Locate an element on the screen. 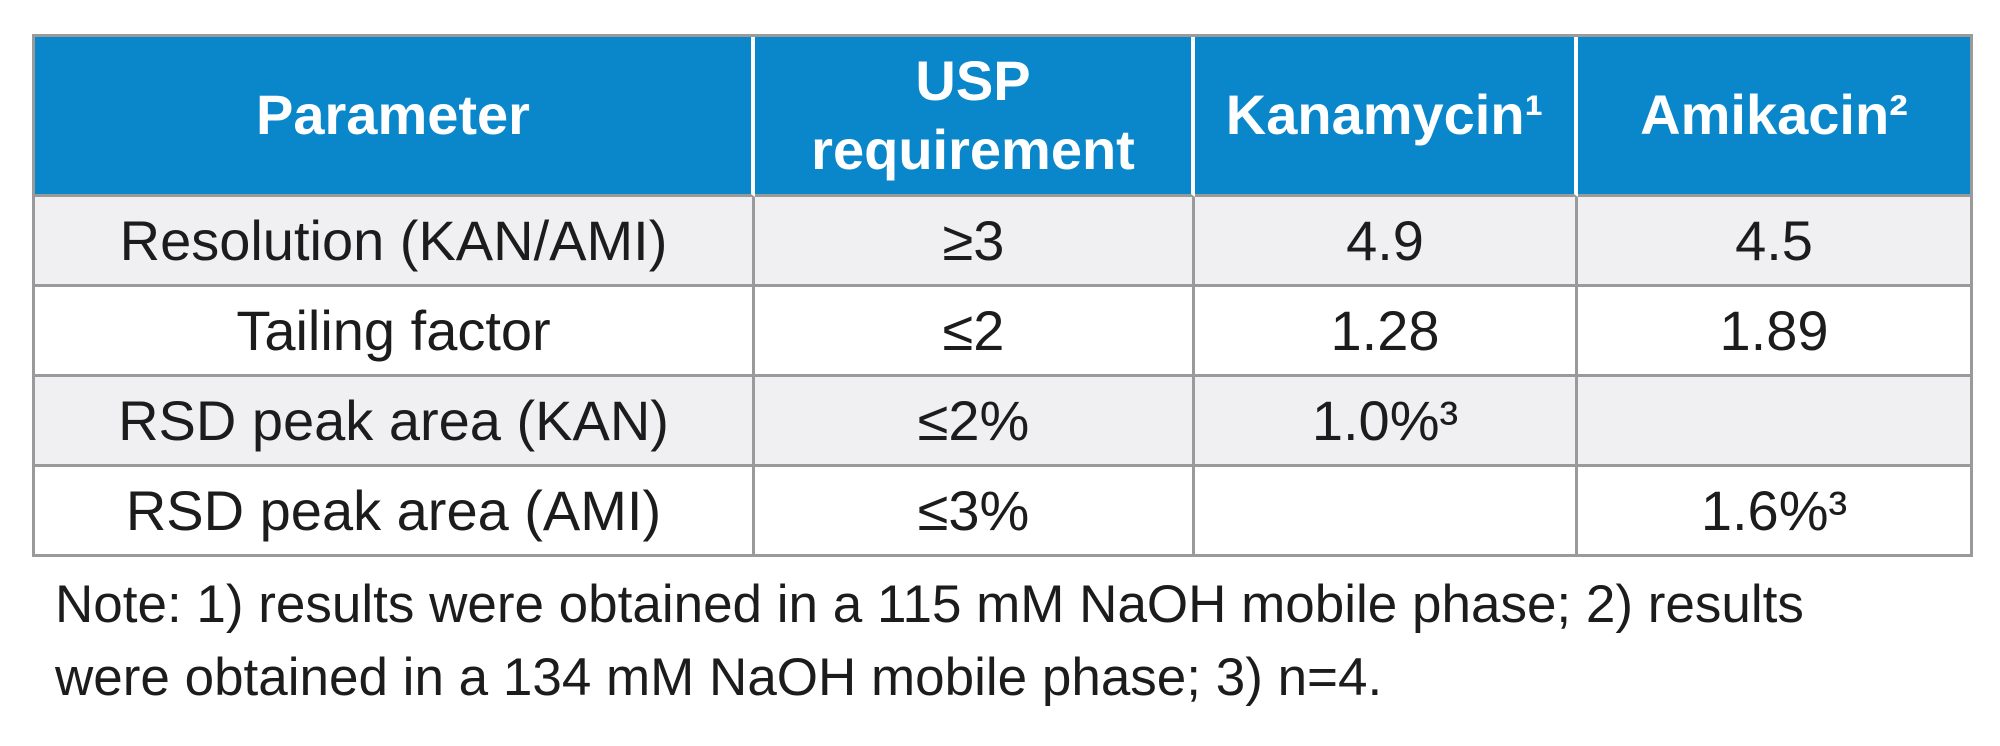 The width and height of the screenshot is (2000, 746). header-label-usp-requirement: USP requirement is located at coordinates (973, 115).